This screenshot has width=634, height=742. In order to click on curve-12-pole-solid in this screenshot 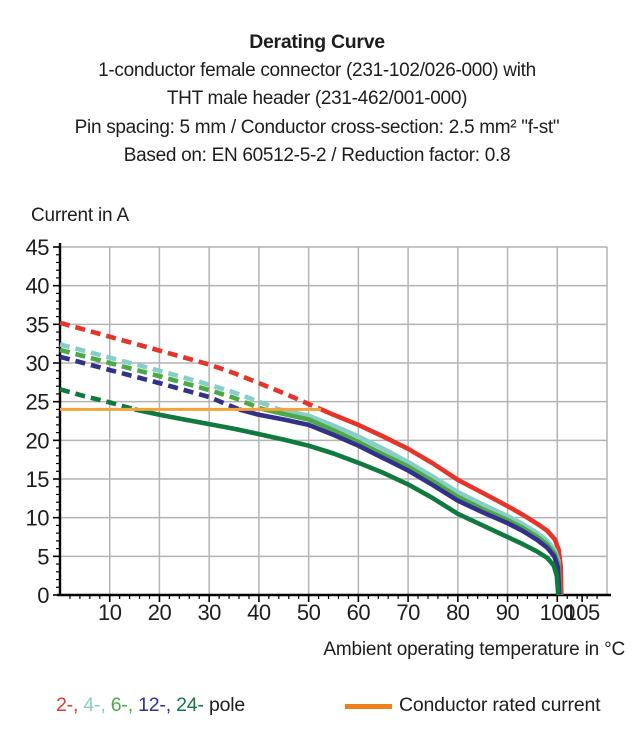, I will do `click(400, 501)`.